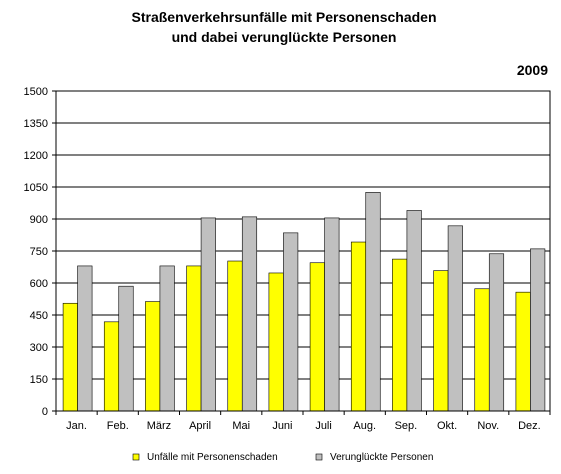  I want to click on y-tick-label: 300, so click(39, 348).